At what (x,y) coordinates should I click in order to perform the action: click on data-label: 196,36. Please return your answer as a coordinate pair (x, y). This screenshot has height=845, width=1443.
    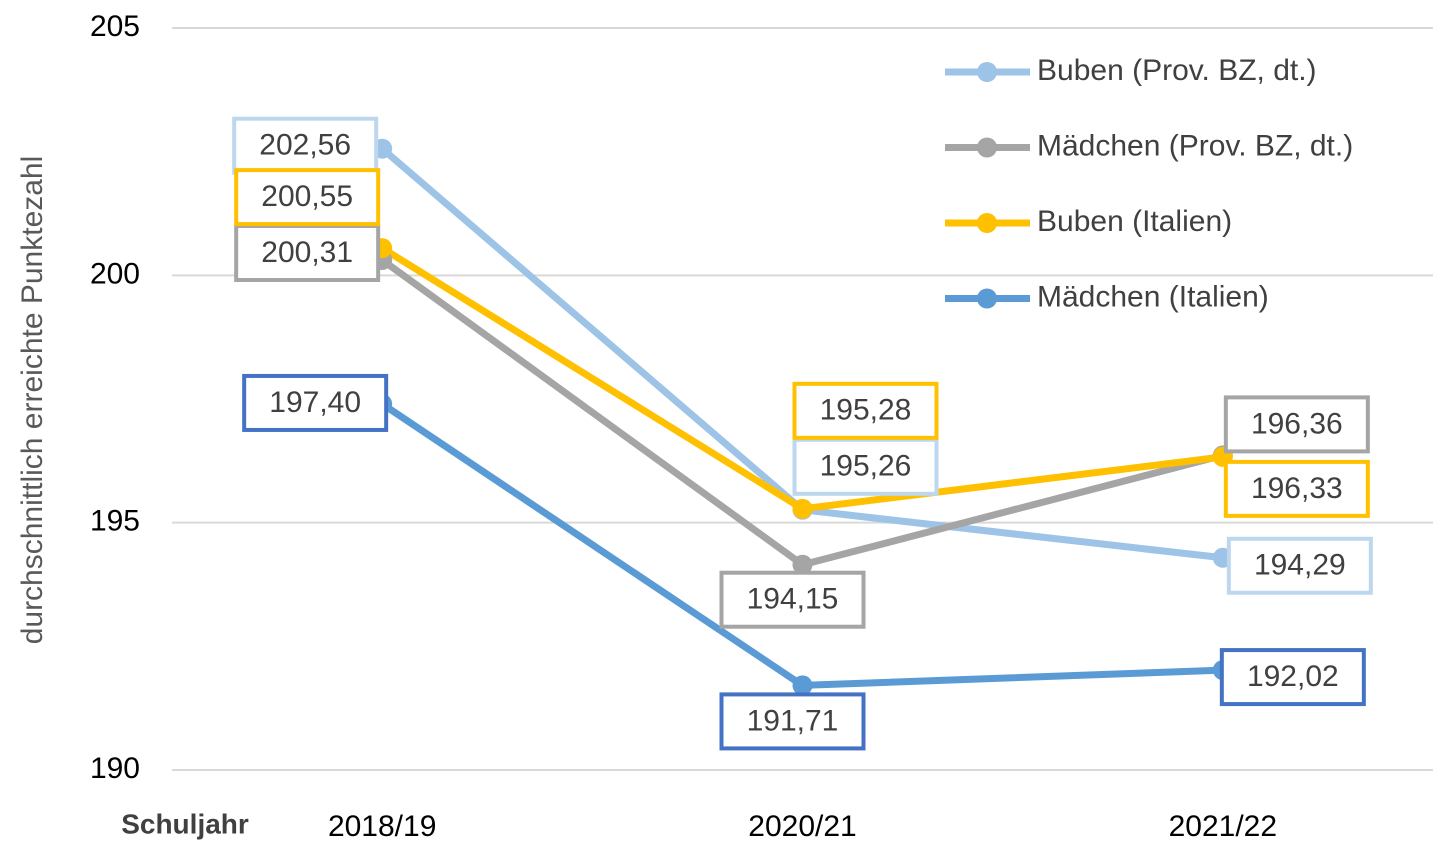
    Looking at the image, I should click on (1297, 423).